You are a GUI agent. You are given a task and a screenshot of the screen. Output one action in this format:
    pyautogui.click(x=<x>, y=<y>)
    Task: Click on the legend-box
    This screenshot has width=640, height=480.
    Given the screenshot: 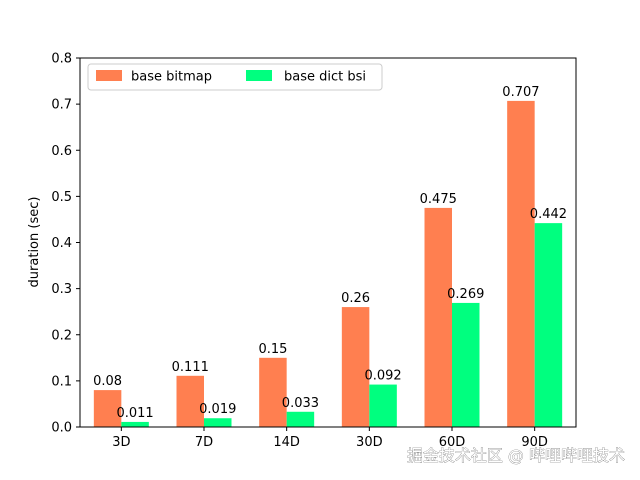 What is the action you would take?
    pyautogui.click(x=235, y=77)
    